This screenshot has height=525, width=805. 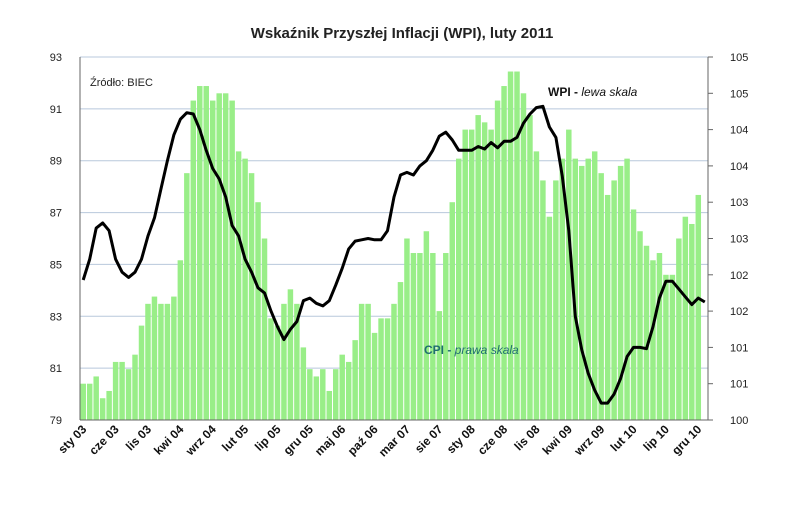 What do you see at coordinates (56, 214) in the screenshot?
I see `left-tick-label: 87` at bounding box center [56, 214].